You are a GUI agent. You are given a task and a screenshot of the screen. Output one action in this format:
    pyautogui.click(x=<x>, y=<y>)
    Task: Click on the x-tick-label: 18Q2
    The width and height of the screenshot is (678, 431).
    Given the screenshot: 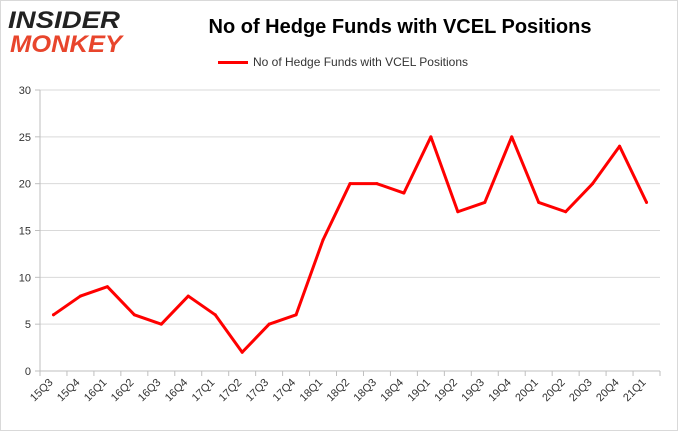 What is the action you would take?
    pyautogui.click(x=339, y=391)
    